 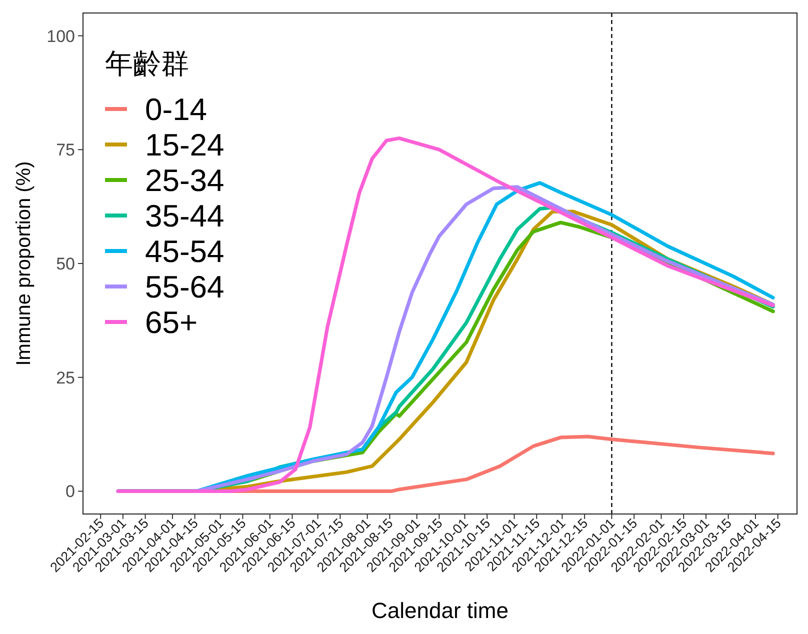 I want to click on legend-label: 0-14, so click(x=176, y=109).